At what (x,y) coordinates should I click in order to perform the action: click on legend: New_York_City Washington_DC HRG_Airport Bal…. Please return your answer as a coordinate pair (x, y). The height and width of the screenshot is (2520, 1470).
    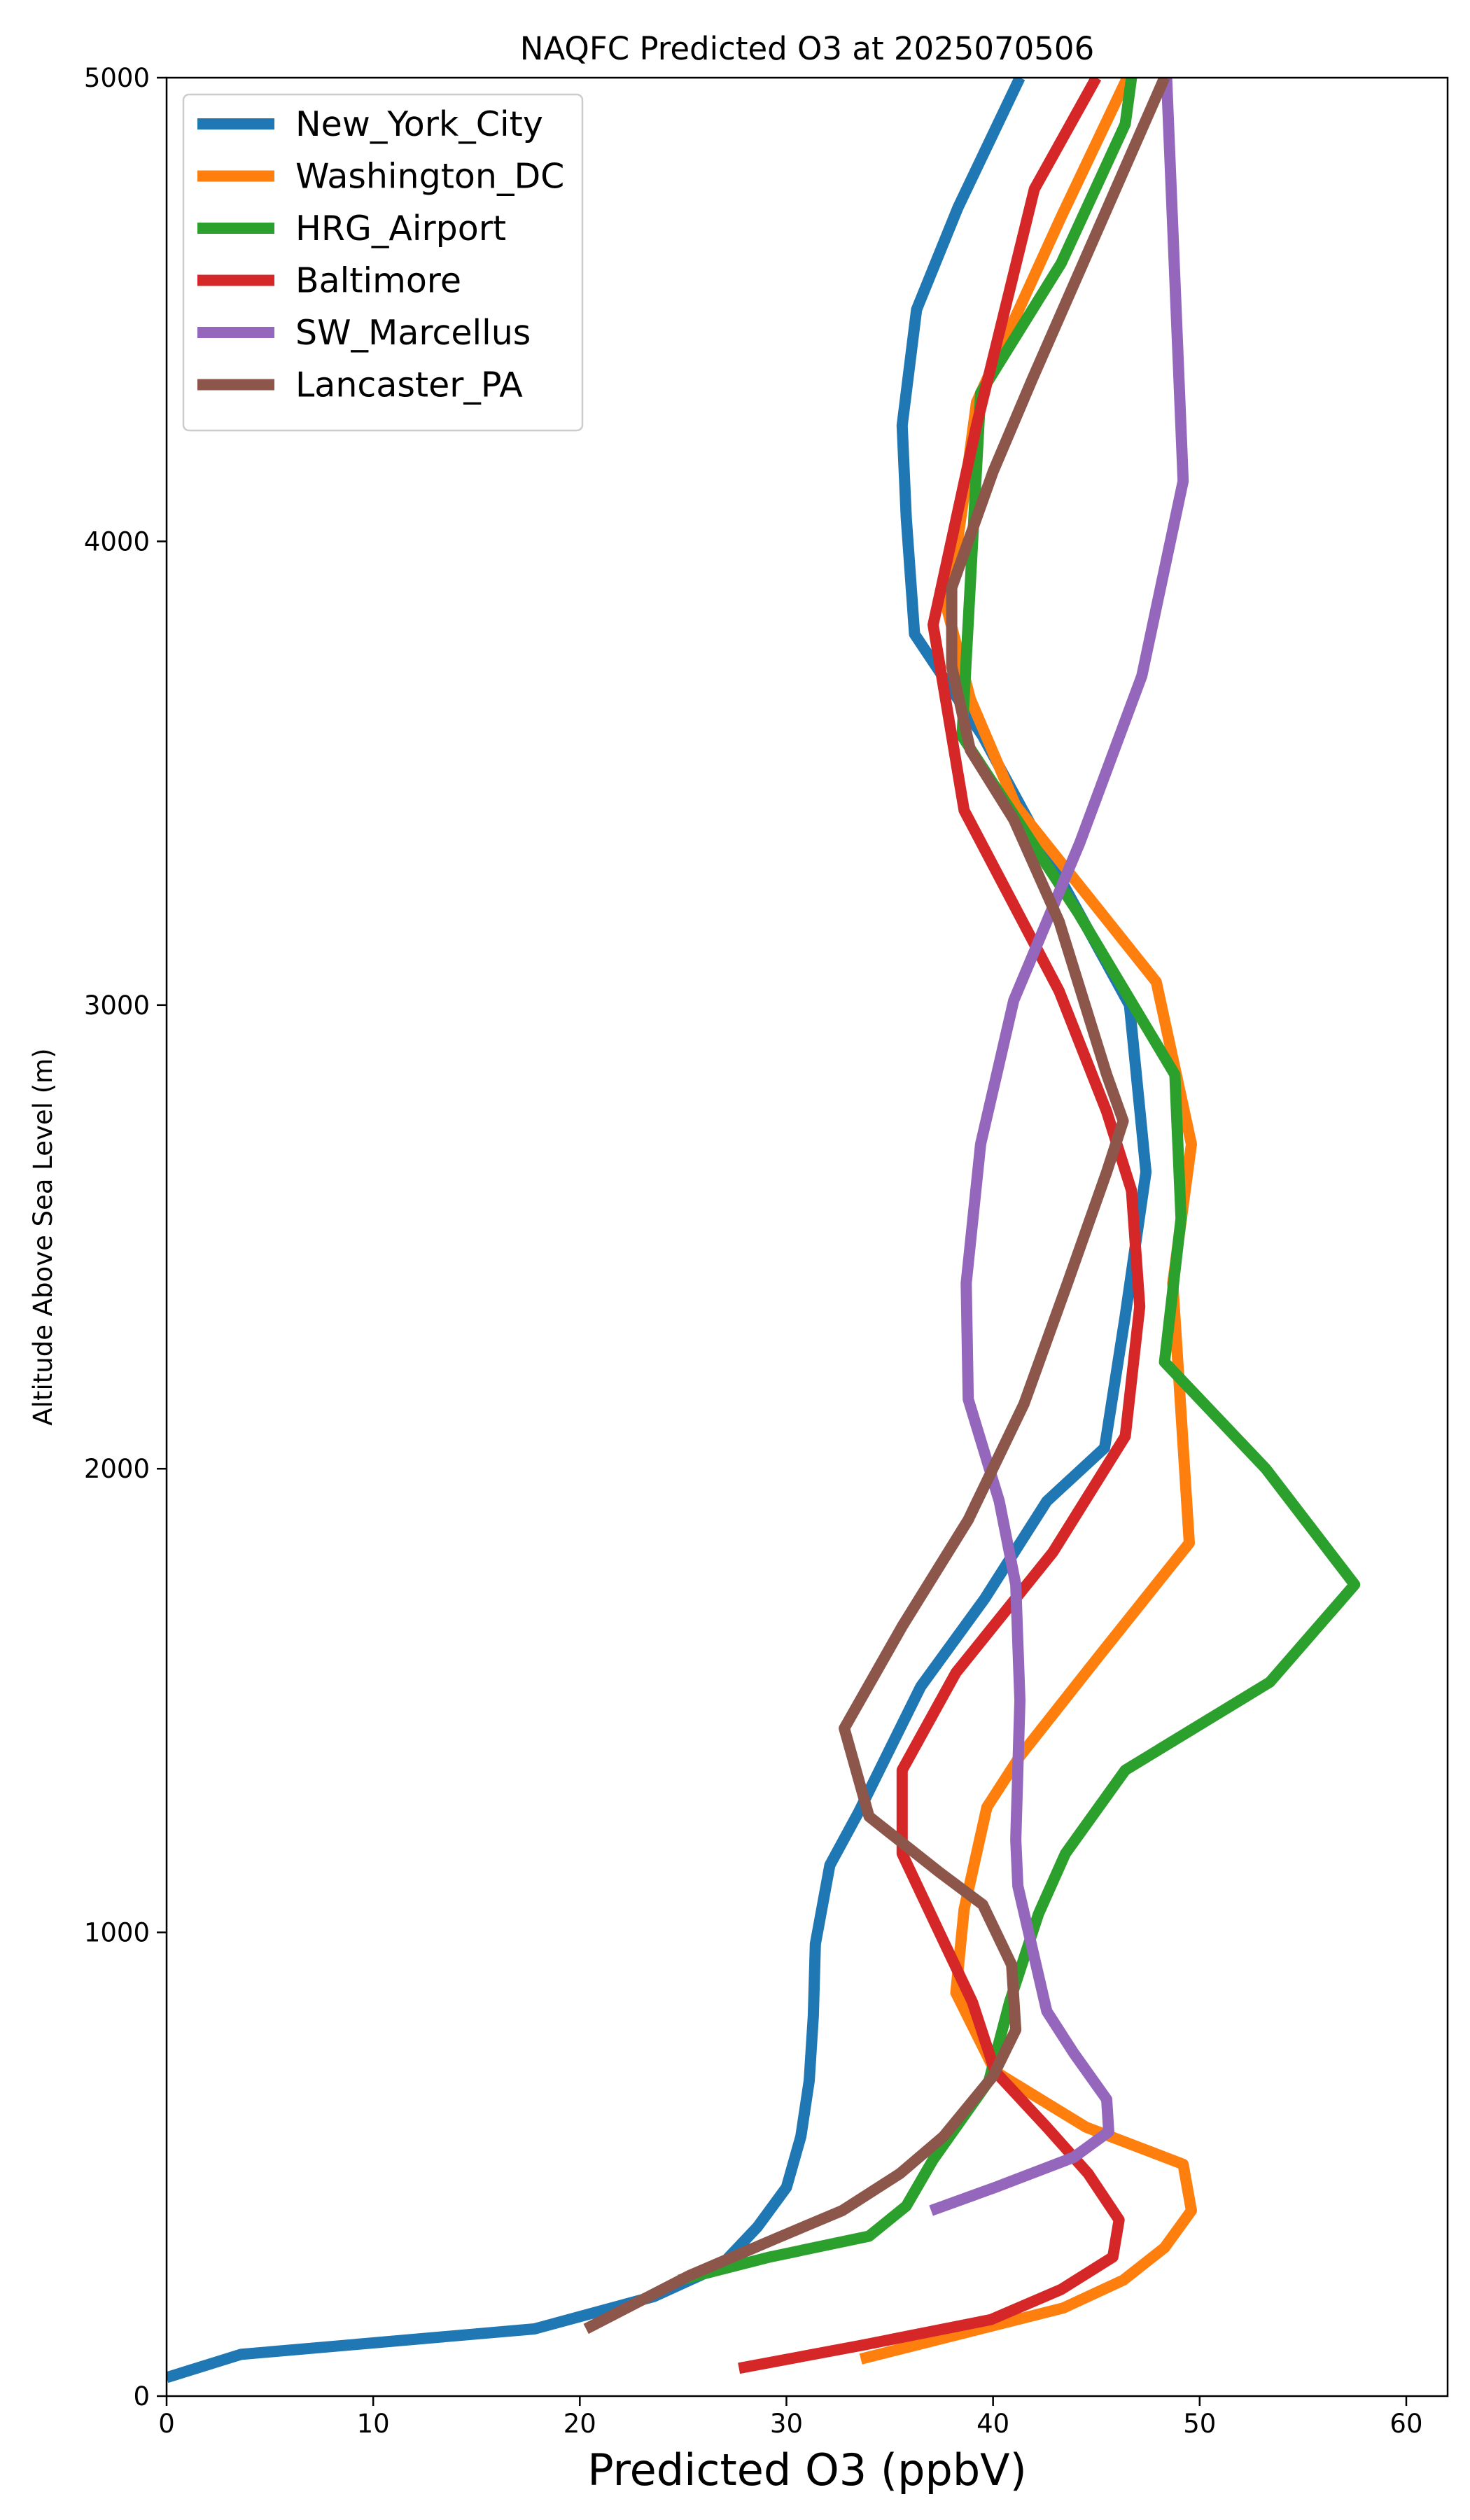
    Looking at the image, I should click on (383, 262).